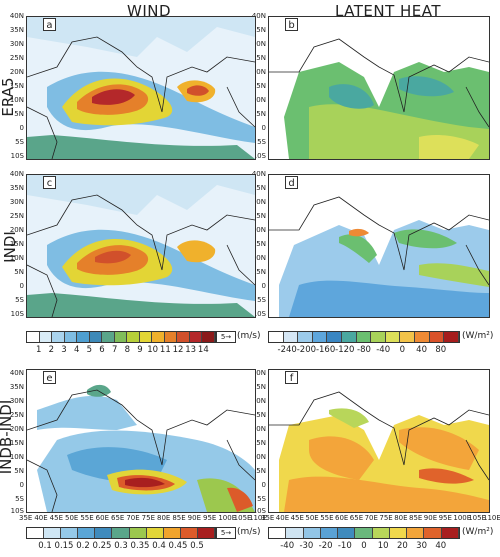 Image resolution: width=500 pixels, height=557 pixels. I want to click on lon-label: 55E, so click(87, 518).